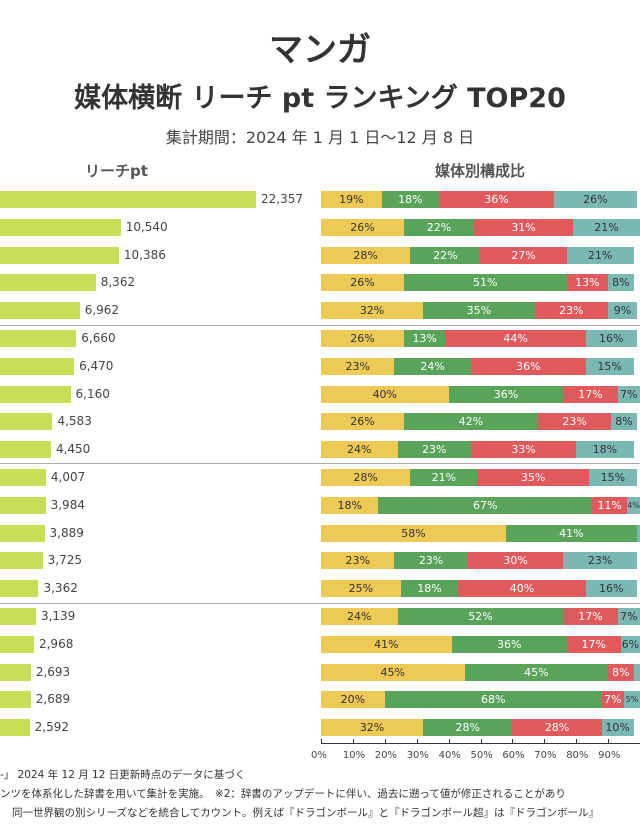  Describe the element at coordinates (73, 449) in the screenshot. I see `reach-value-label: 4,450` at that location.